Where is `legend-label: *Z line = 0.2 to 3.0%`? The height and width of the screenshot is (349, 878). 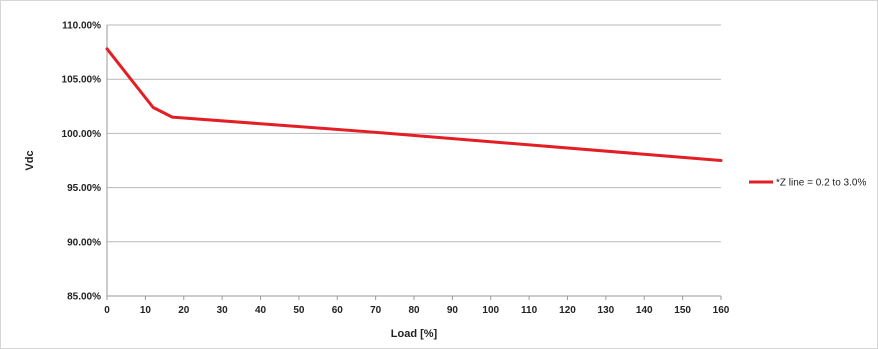 legend-label: *Z line = 0.2 to 3.0% is located at coordinates (821, 183).